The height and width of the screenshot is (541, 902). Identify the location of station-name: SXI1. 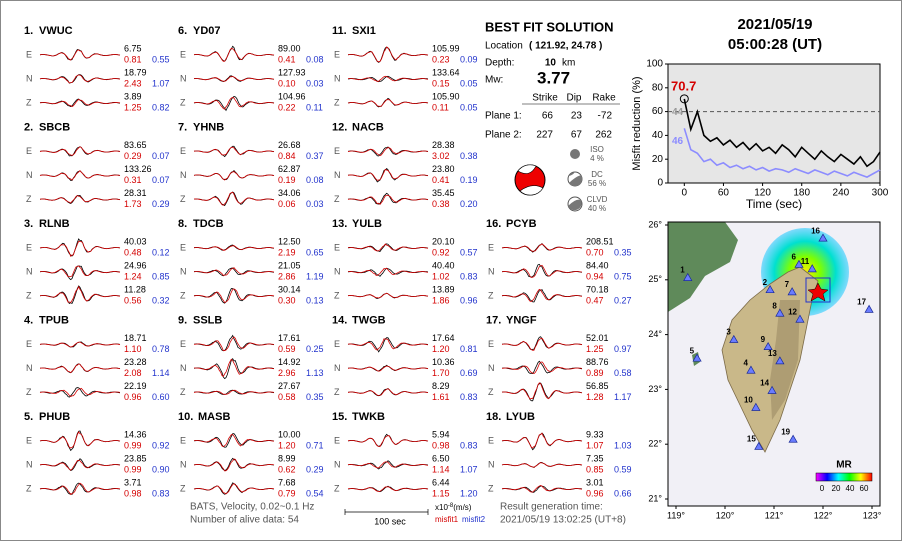
(364, 31).